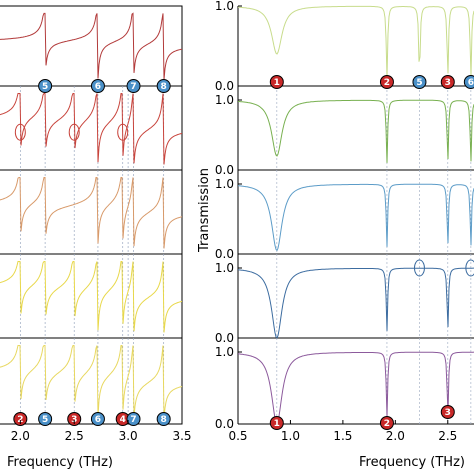  What do you see at coordinates (123, 420) in the screenshot?
I see `mode-marker-label: 4` at bounding box center [123, 420].